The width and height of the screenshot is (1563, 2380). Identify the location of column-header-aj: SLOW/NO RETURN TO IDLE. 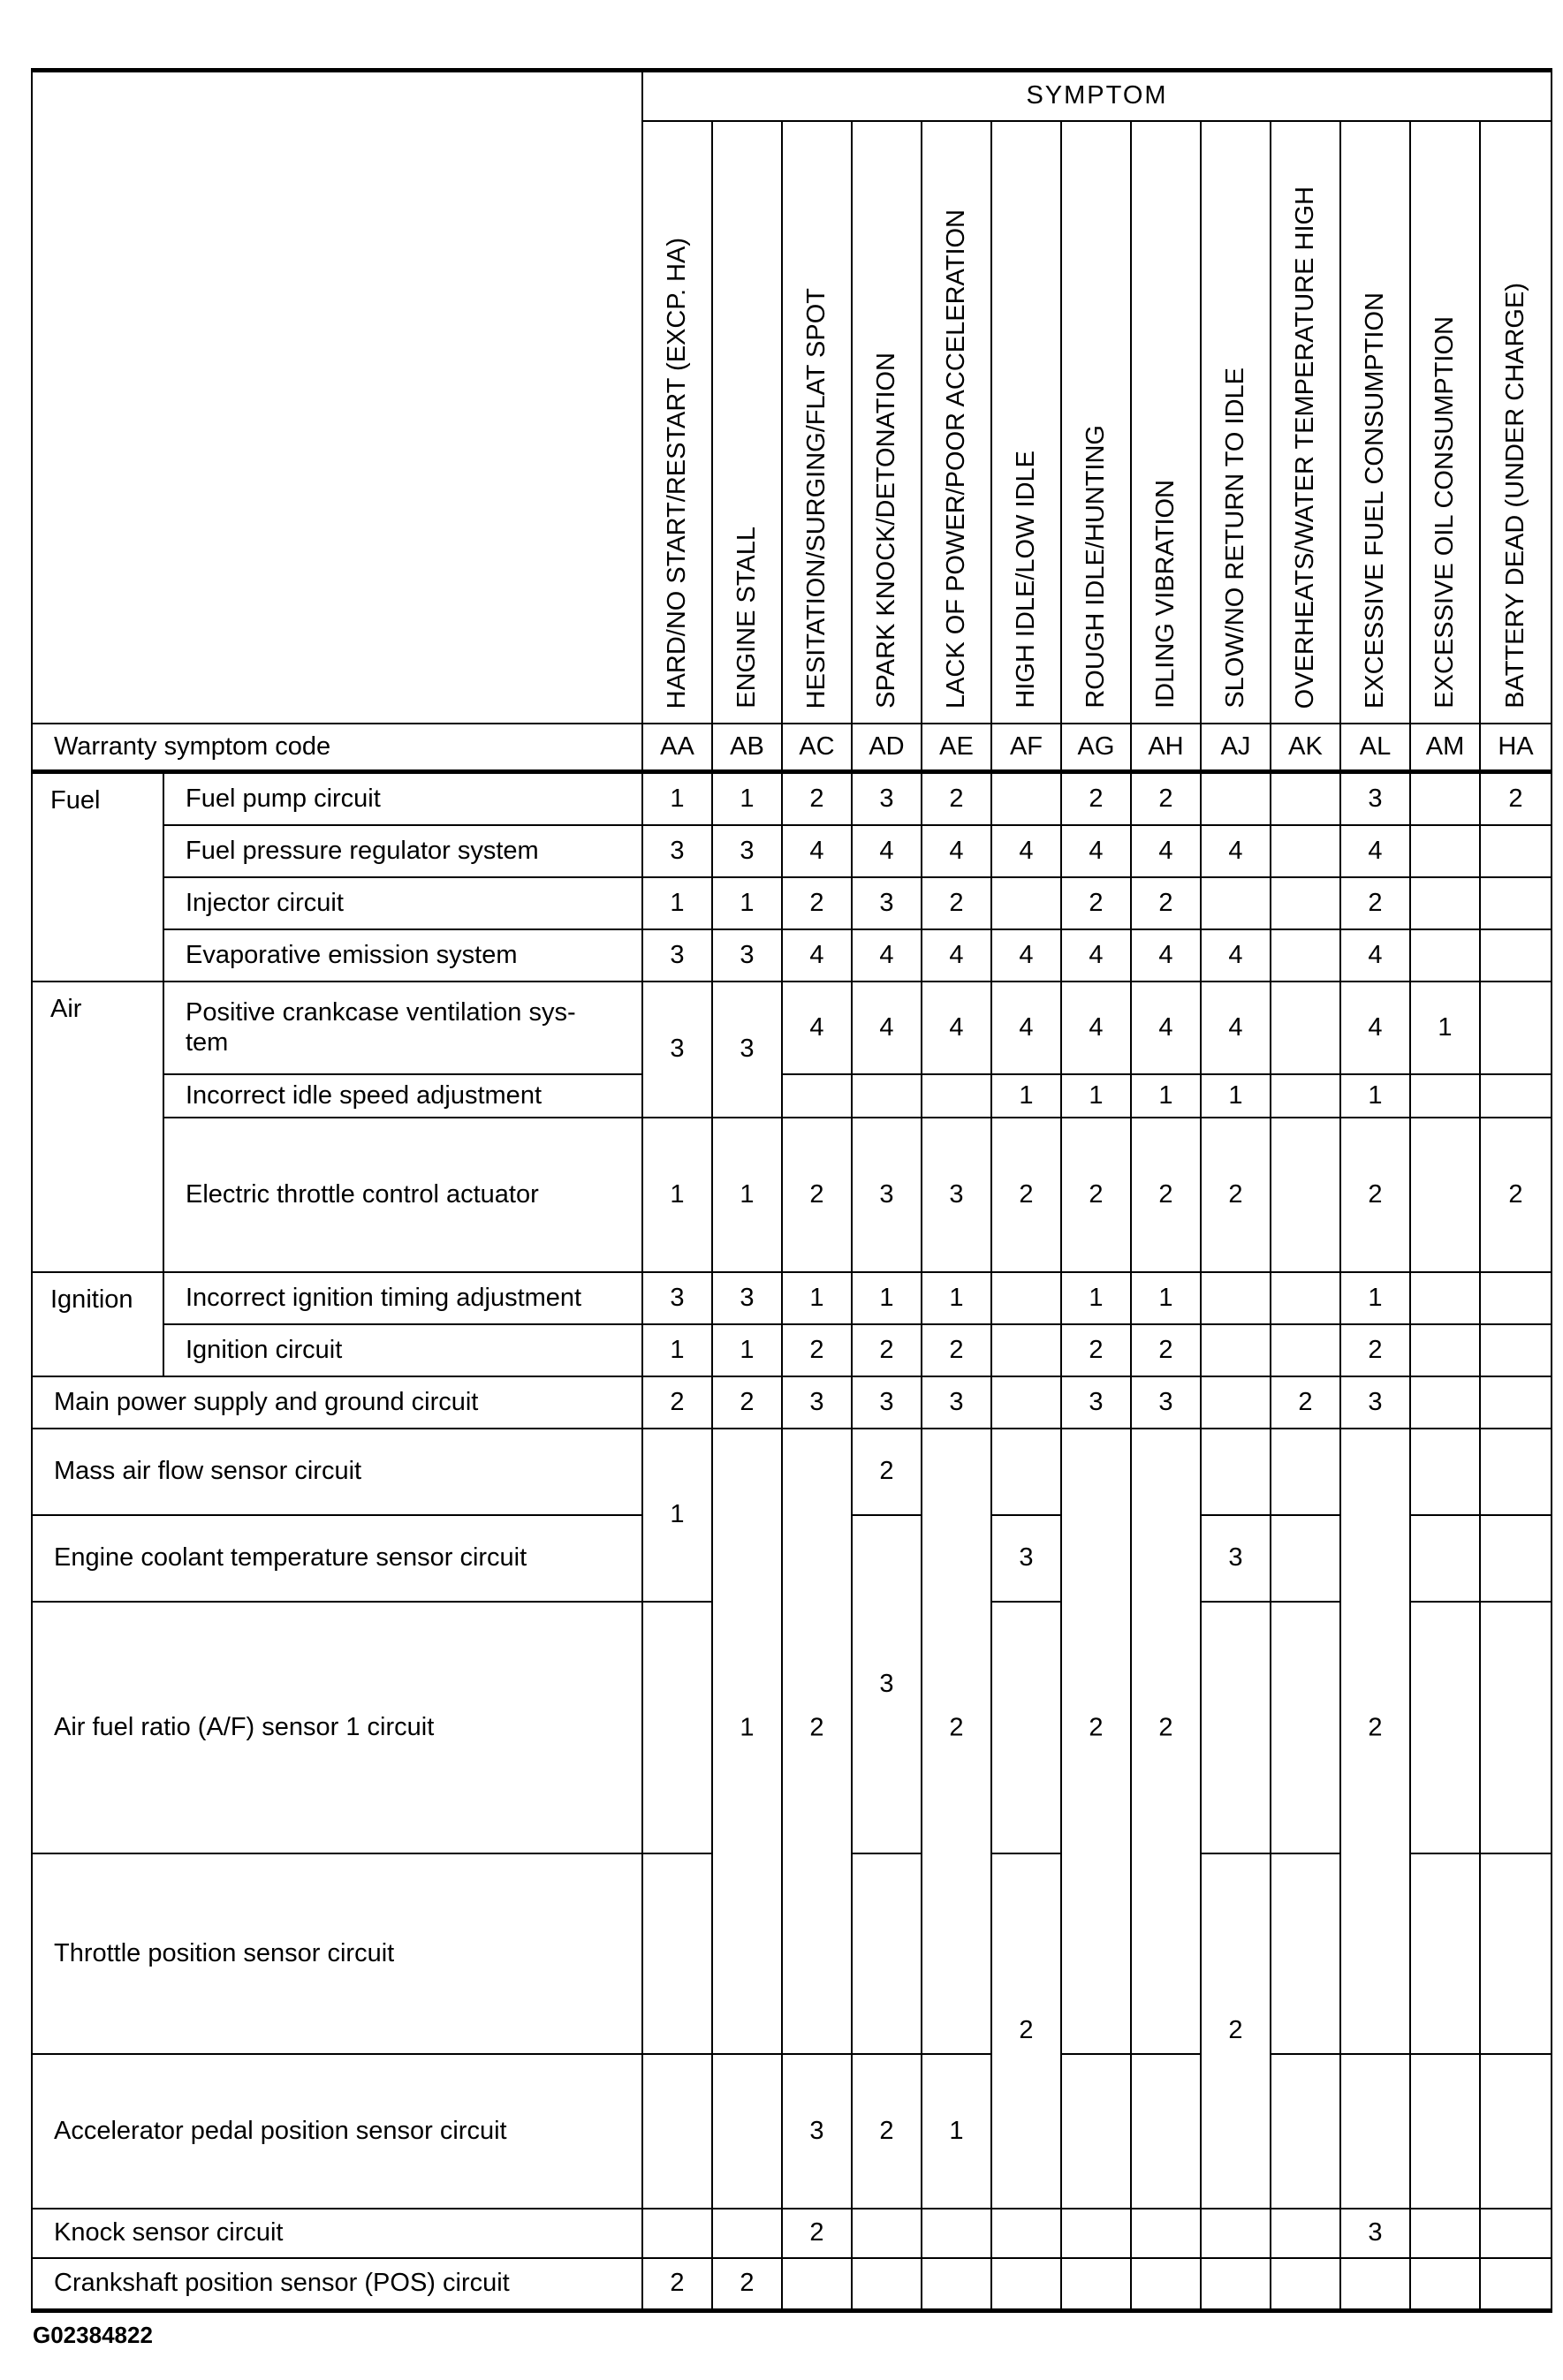
(1237, 423).